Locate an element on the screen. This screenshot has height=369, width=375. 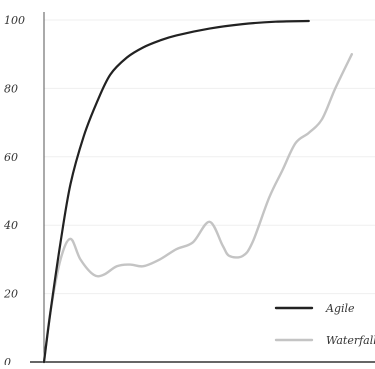
y-tick-label: 60 is located at coordinates (11, 157).